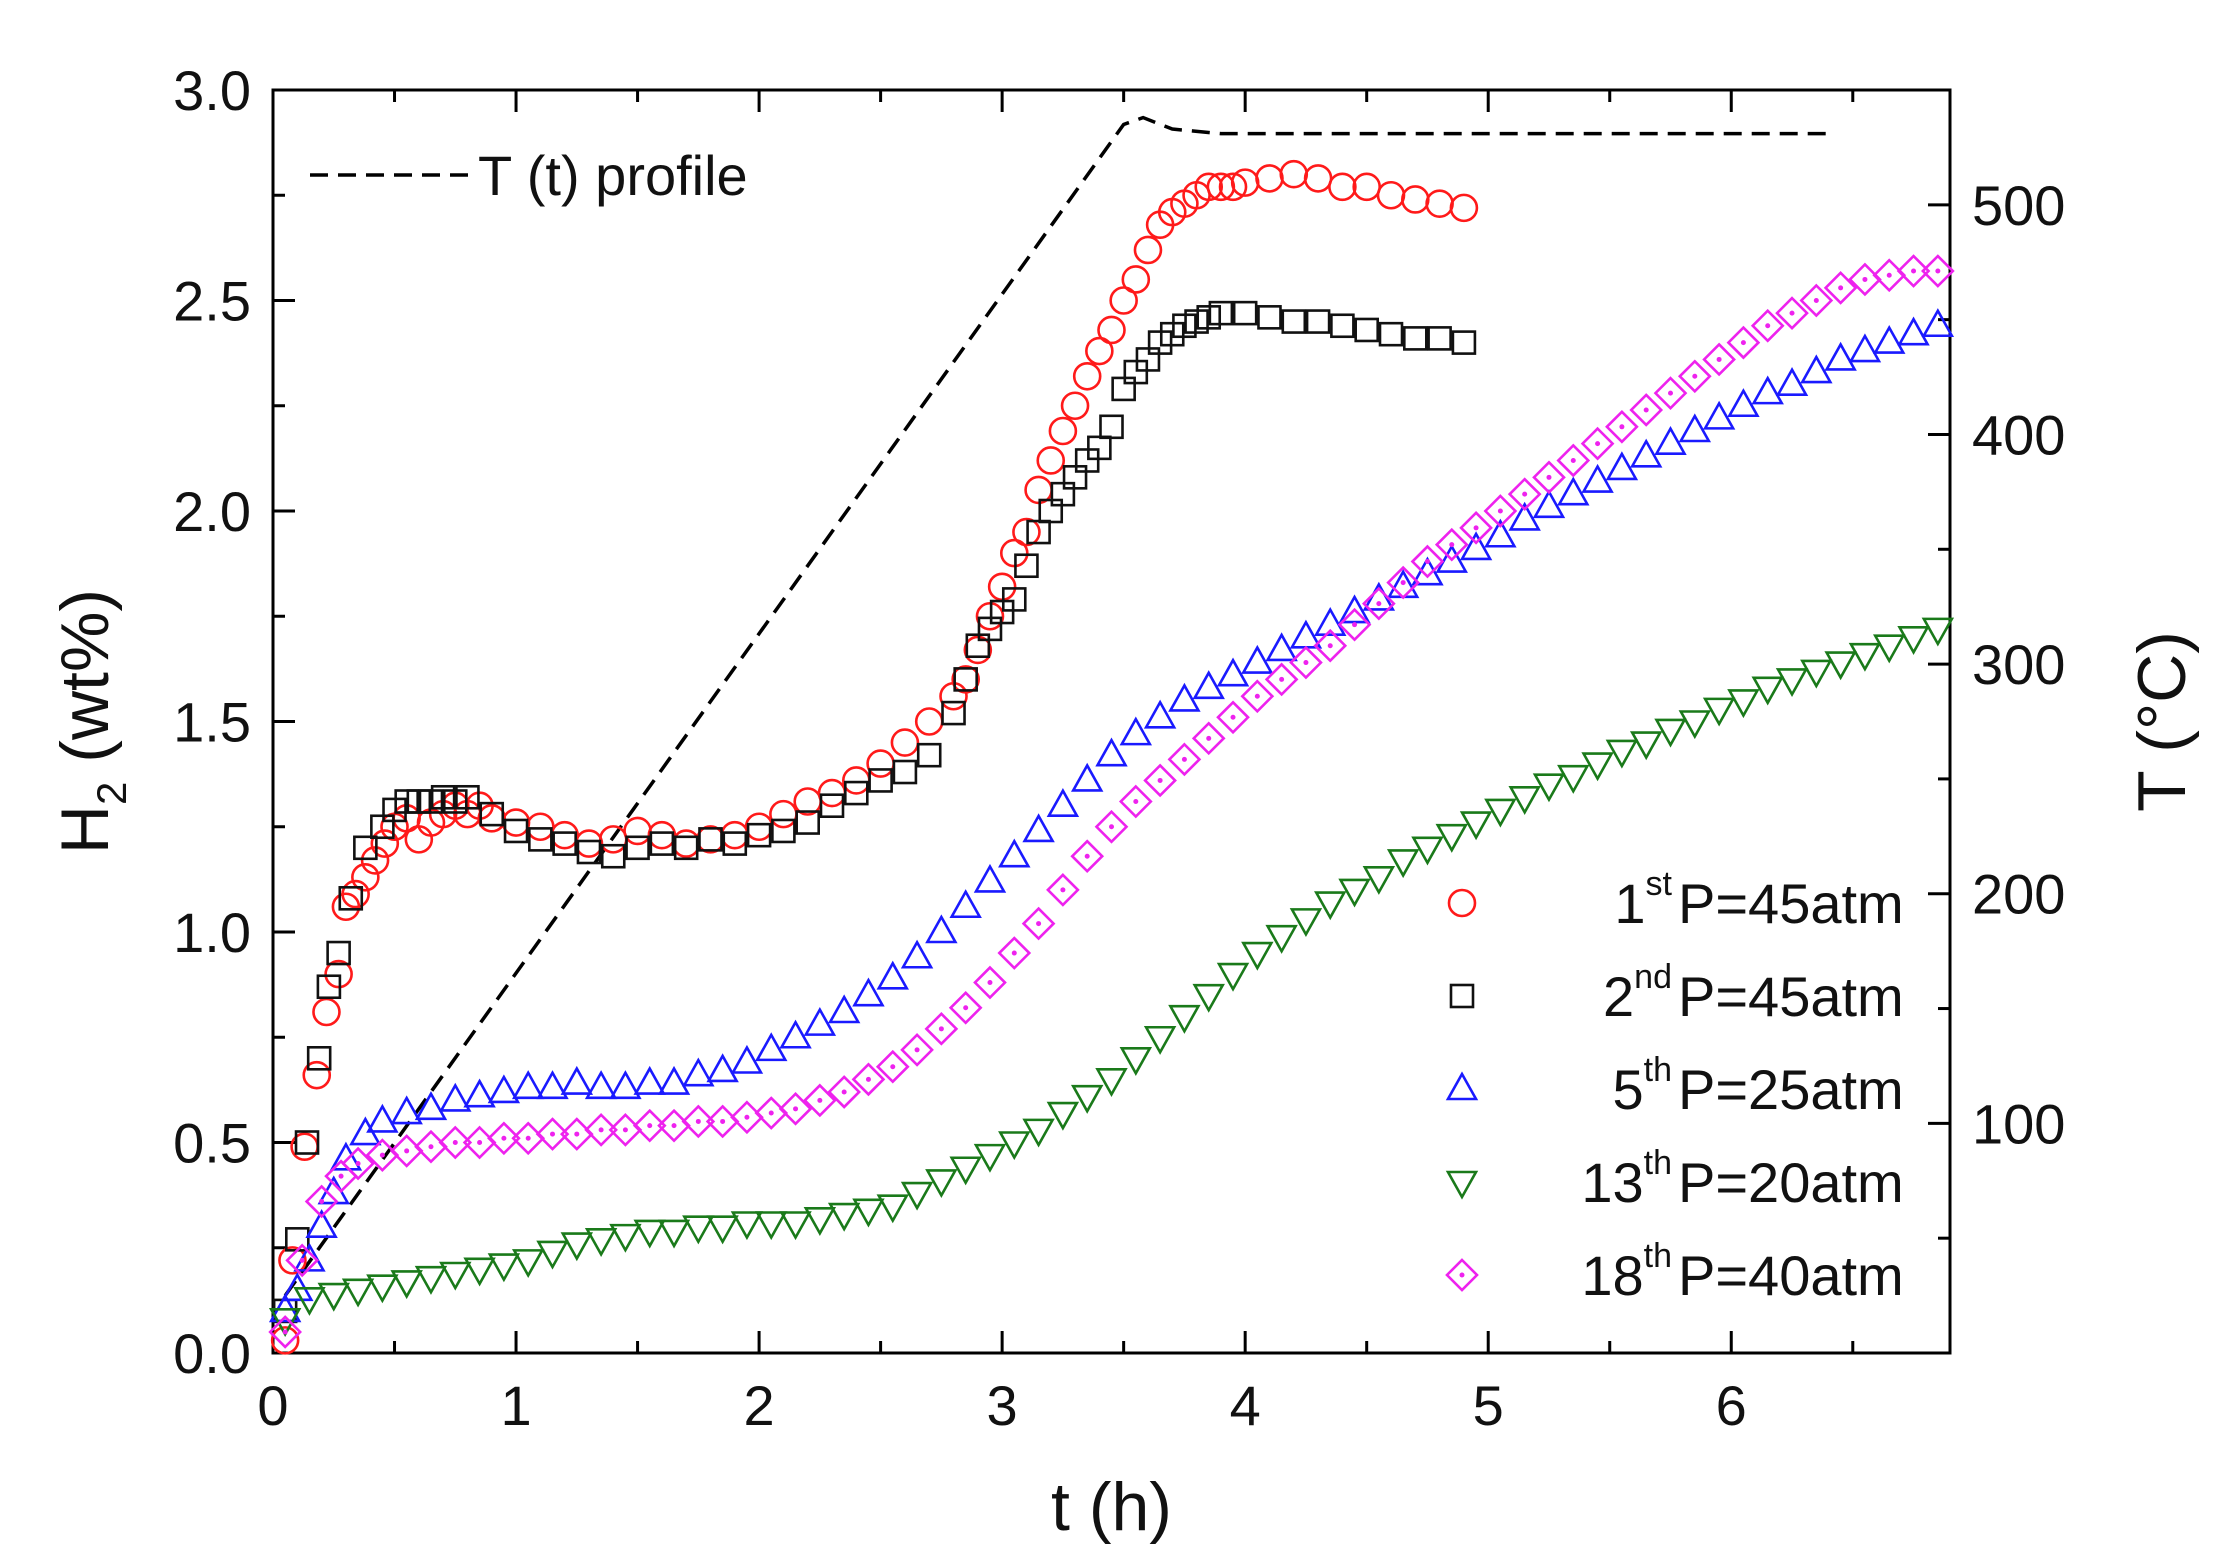  Describe the element at coordinates (1002, 1405) in the screenshot. I see `x-tick-label: 3` at that location.